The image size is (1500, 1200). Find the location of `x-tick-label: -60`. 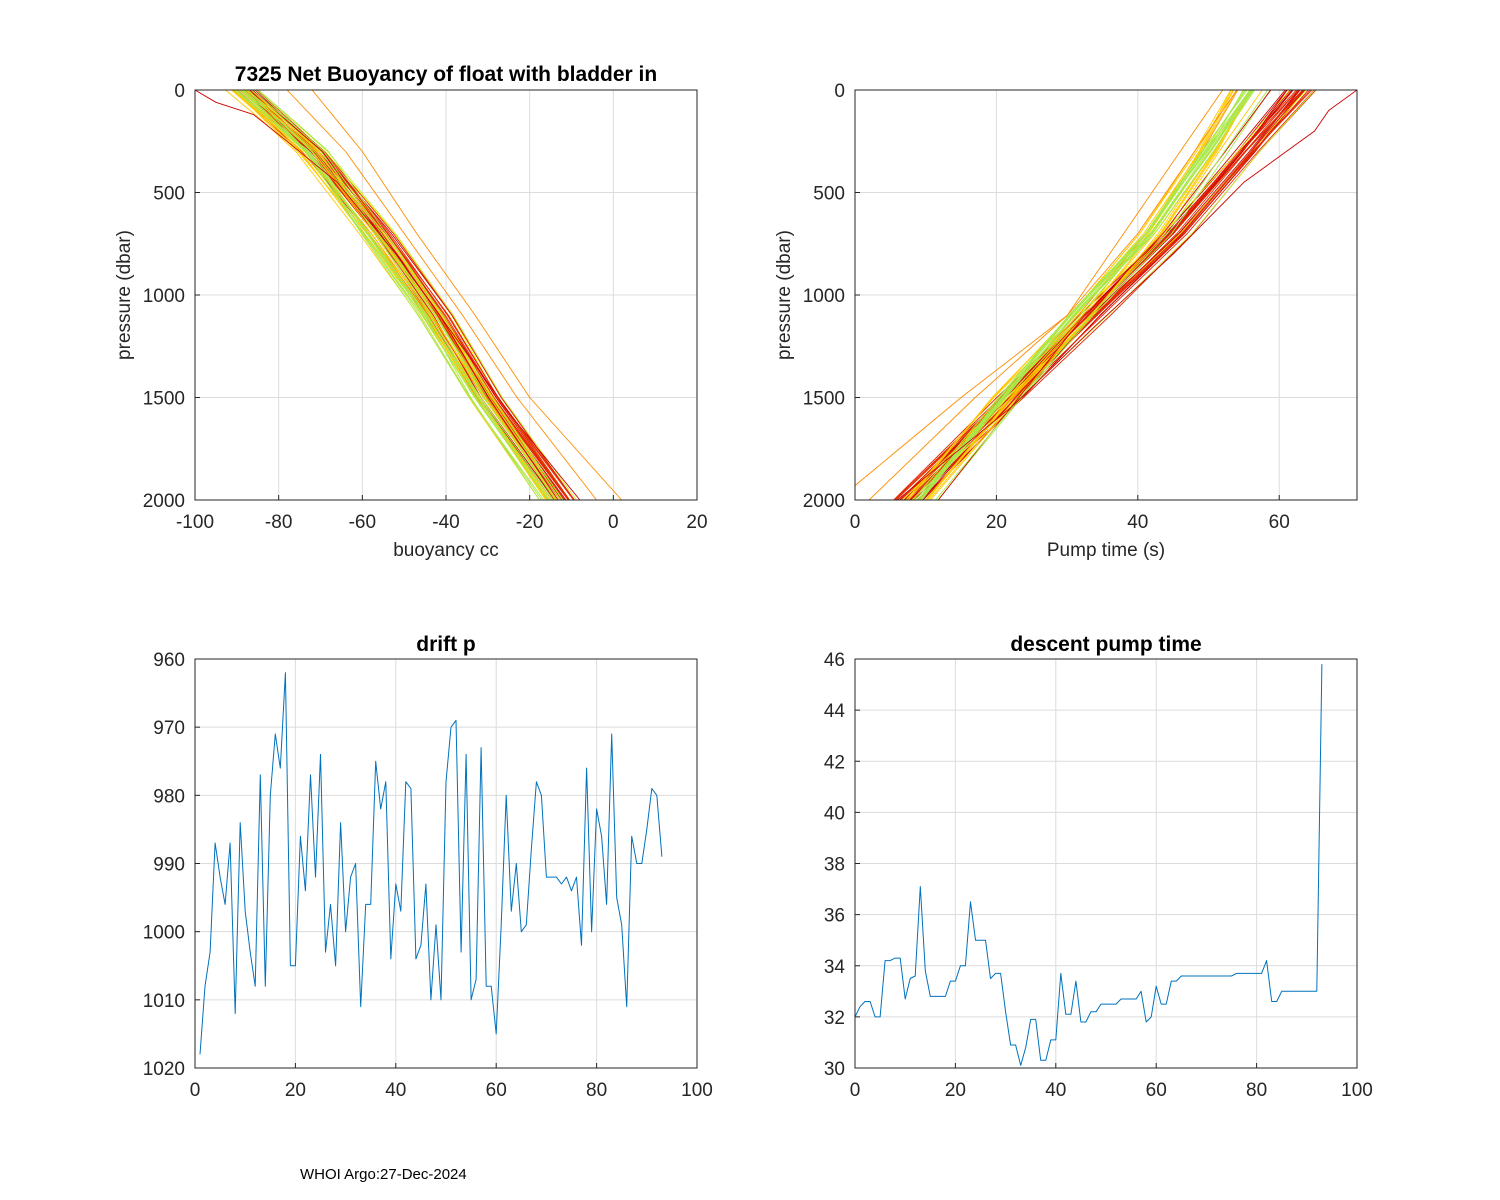

x-tick-label: -60 is located at coordinates (362, 522).